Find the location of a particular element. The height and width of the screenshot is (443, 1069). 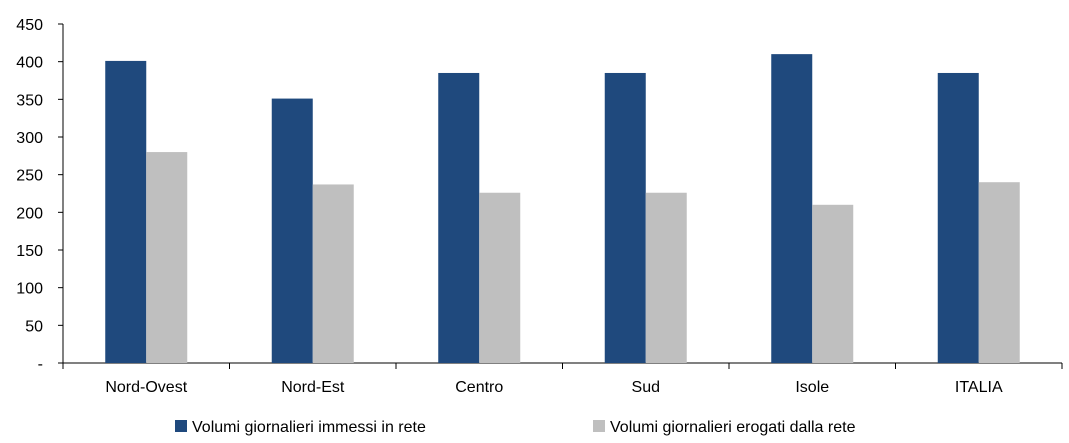

x-tick-label: Isole is located at coordinates (812, 387).